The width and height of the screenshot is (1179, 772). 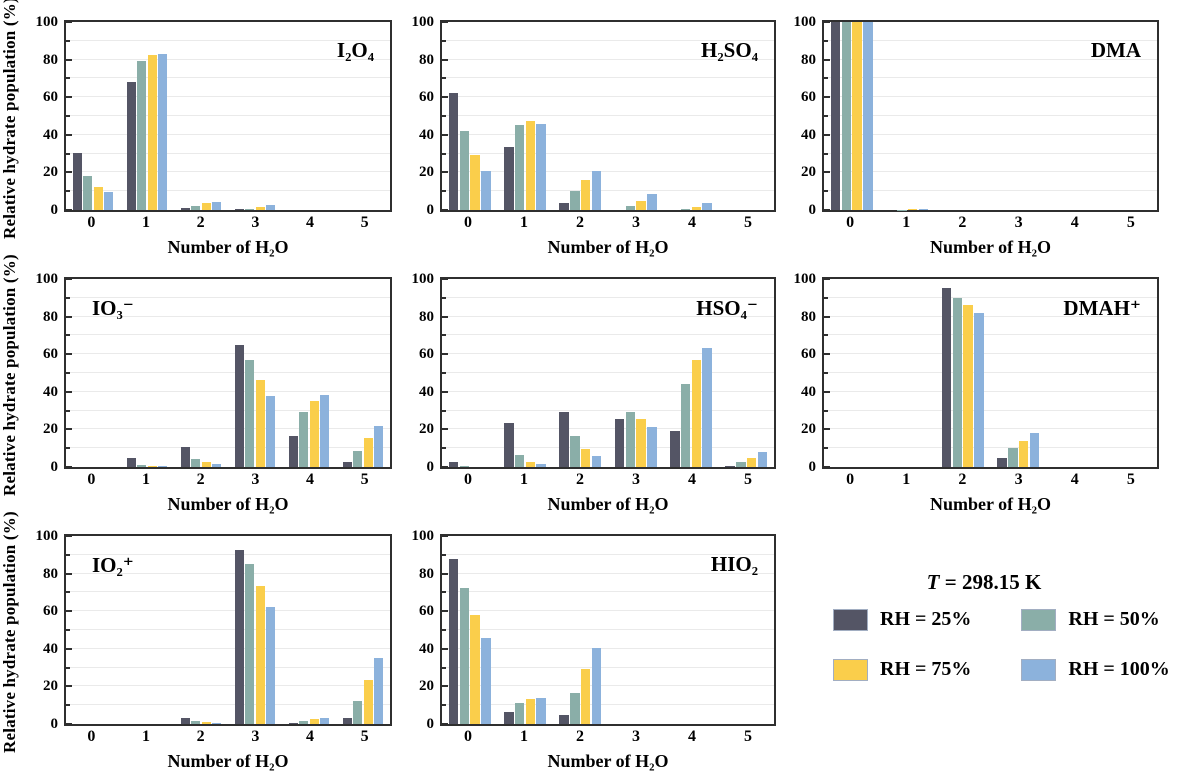 What do you see at coordinates (426, 611) in the screenshot?
I see `y-tick-label: 60` at bounding box center [426, 611].